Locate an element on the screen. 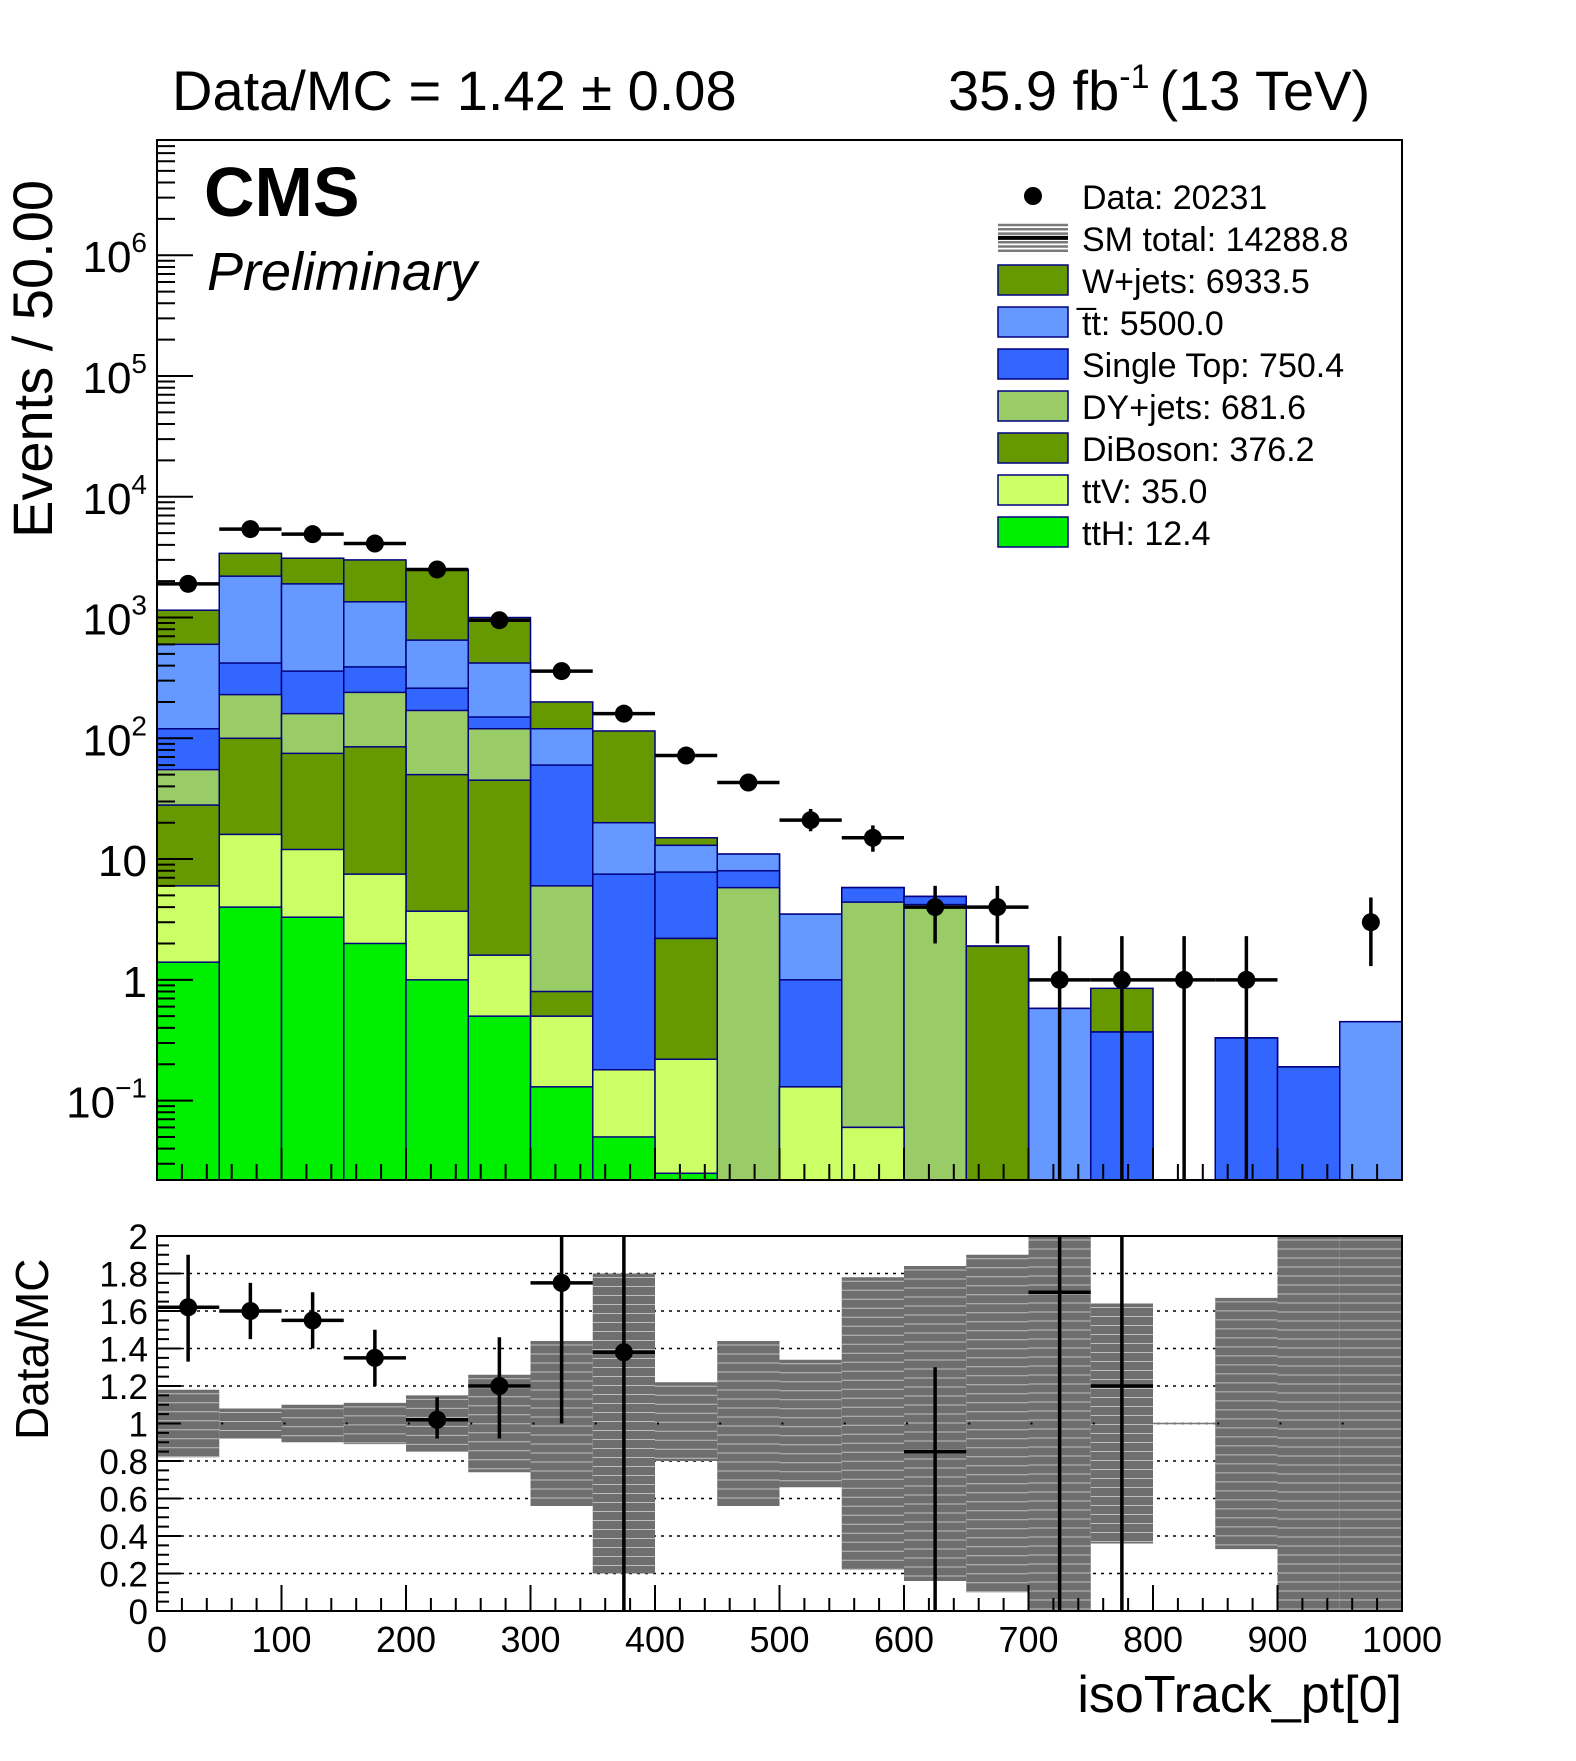 The width and height of the screenshot is (1576, 1761). x-tick-label: 900 is located at coordinates (1277, 1639).